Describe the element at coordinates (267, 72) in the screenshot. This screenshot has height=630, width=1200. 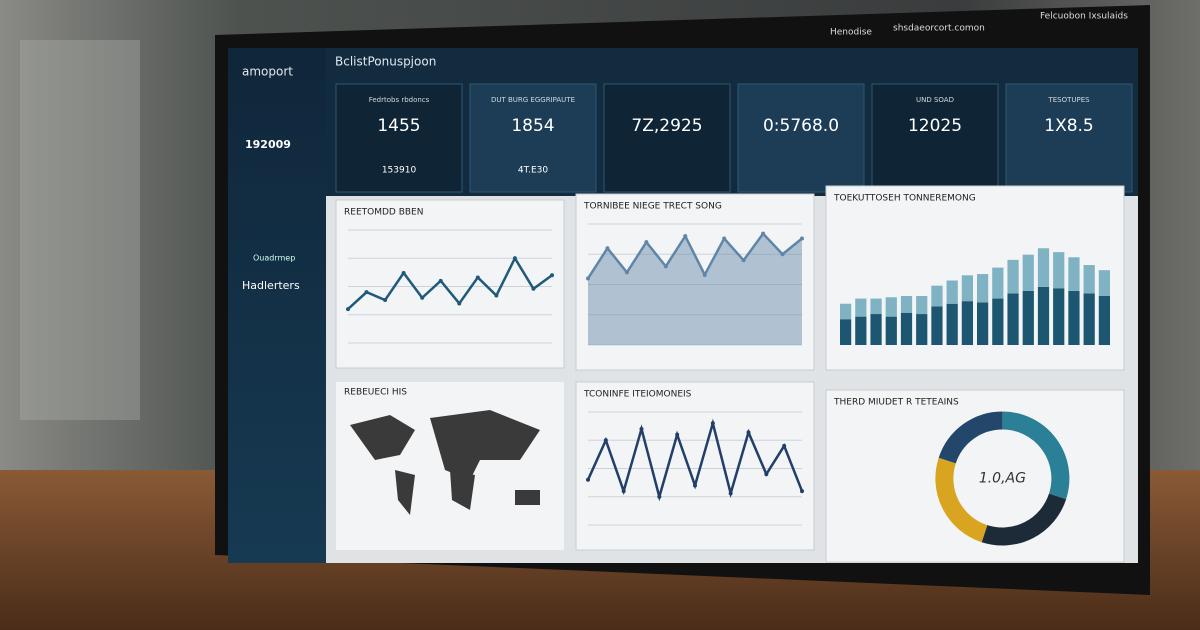
I see `brand: amoport` at that location.